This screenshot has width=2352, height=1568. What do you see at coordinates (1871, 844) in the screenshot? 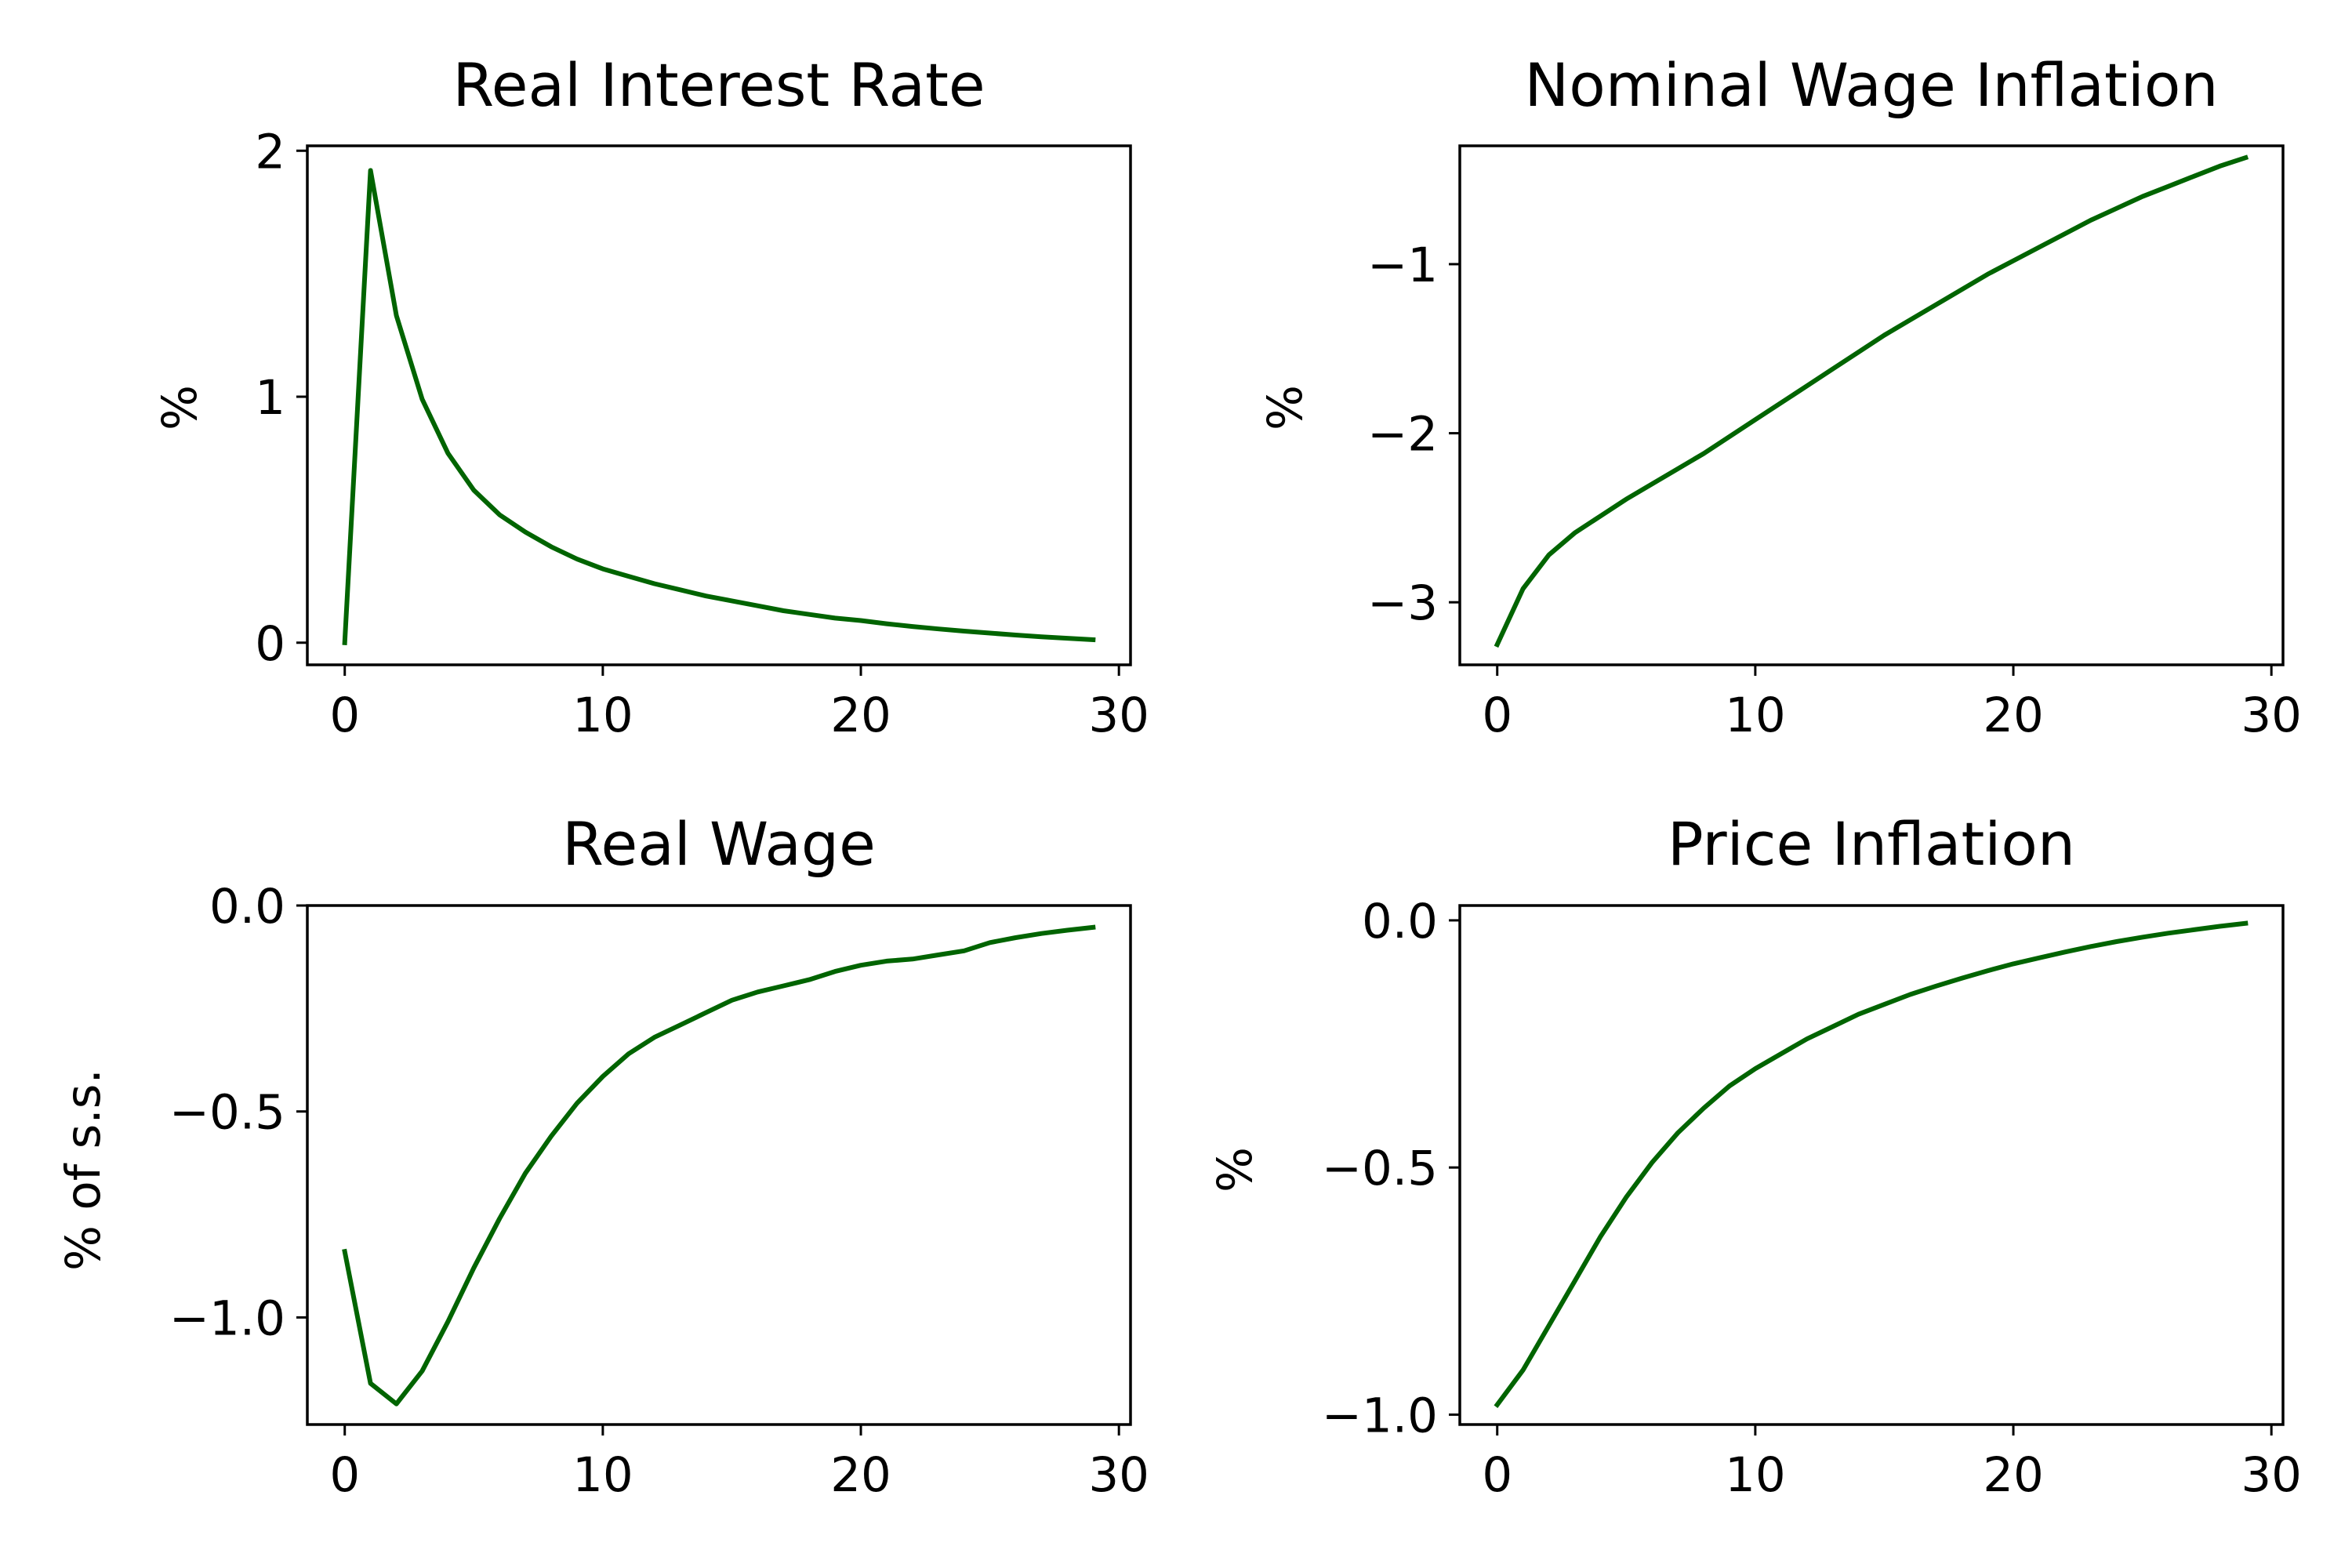
I see `subplot-title: Price Inflation` at bounding box center [1871, 844].